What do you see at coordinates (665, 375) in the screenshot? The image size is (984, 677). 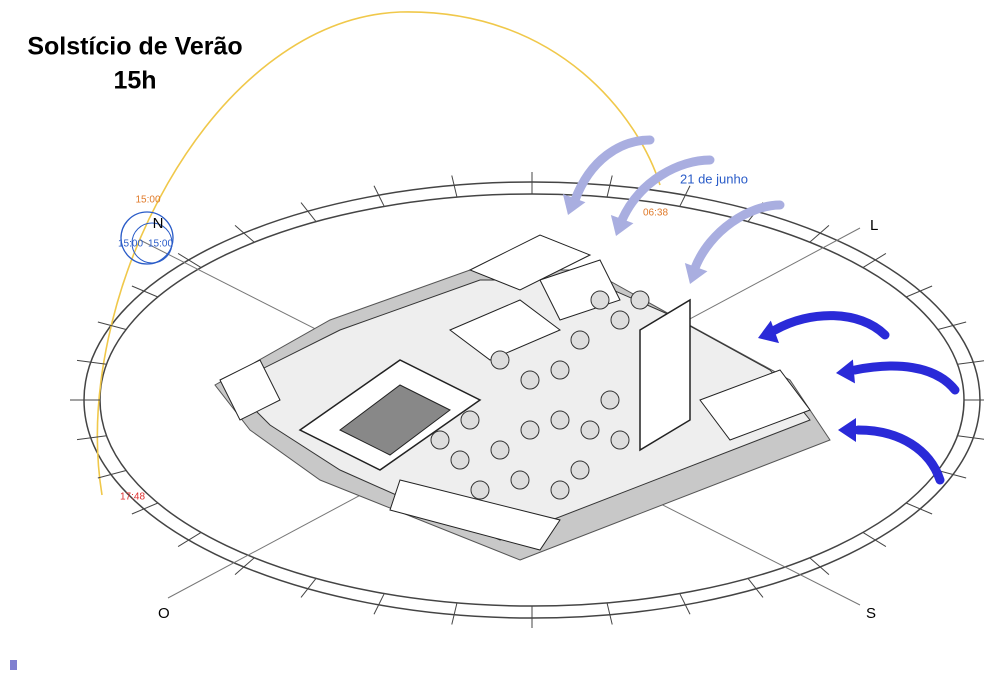 I see `long-building` at bounding box center [665, 375].